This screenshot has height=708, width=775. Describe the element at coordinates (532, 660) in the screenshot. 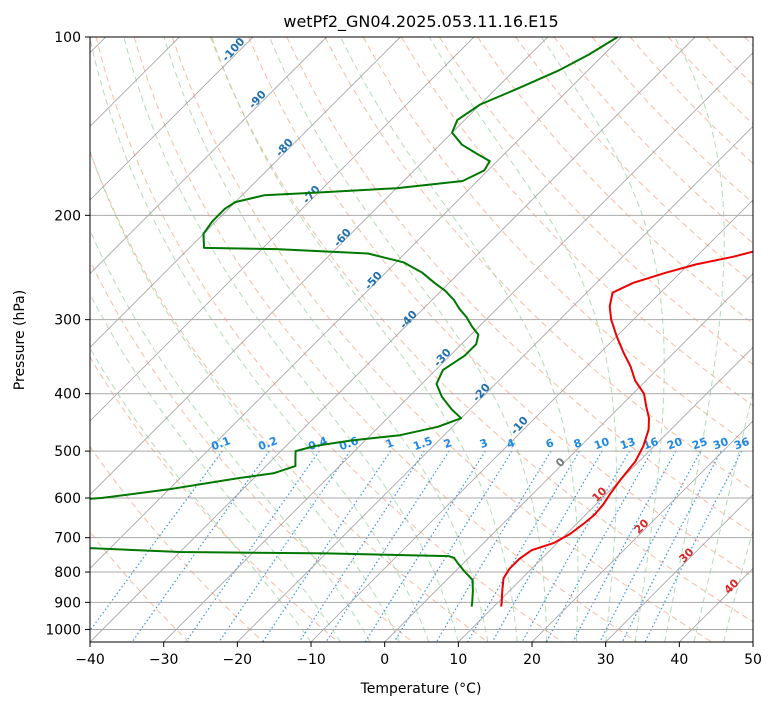

I see `x-tick-label: 20` at that location.